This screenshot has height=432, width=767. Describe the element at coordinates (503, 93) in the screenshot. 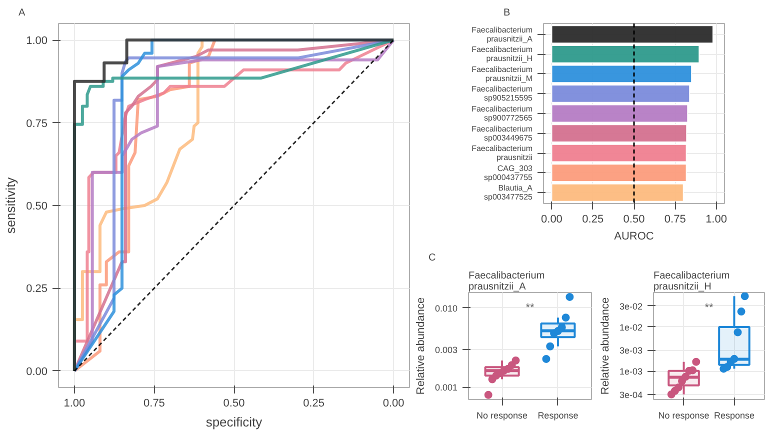

I see `y-tick-label: Faecalibacterium sp905215595` at that location.